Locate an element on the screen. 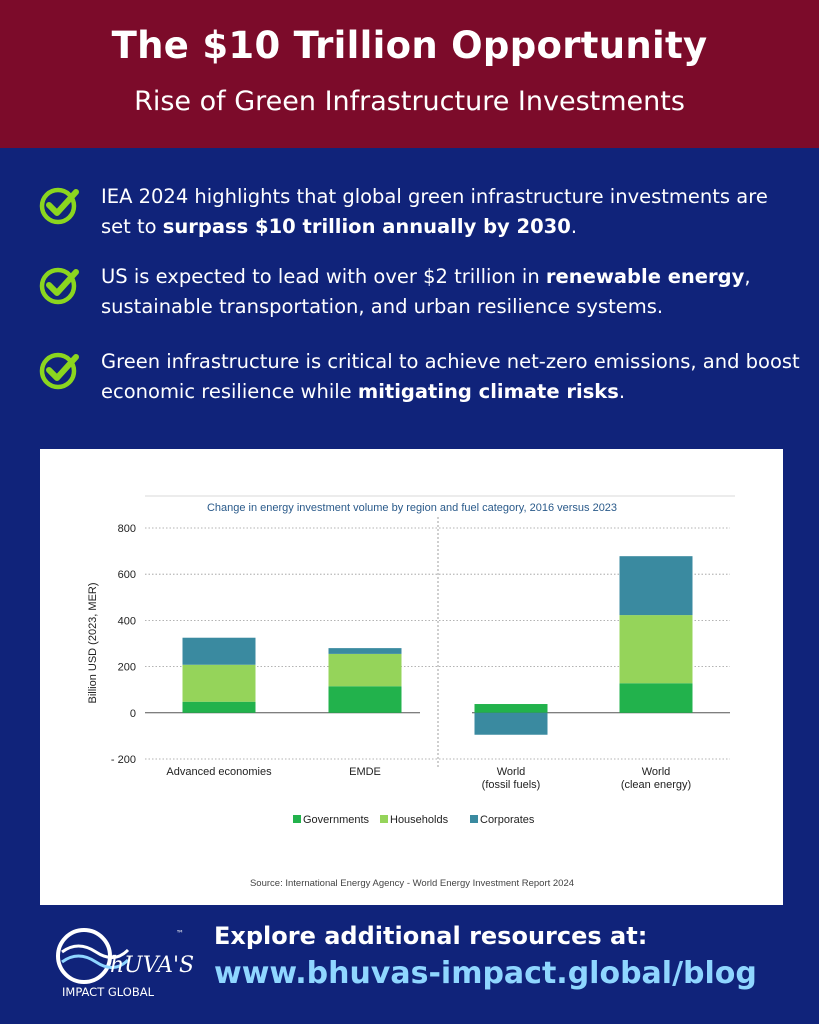 The image size is (819, 1024). bhuvas-impact-global-logo: hUVA'S IMPACT GLOBAL ™ is located at coordinates (125, 963).